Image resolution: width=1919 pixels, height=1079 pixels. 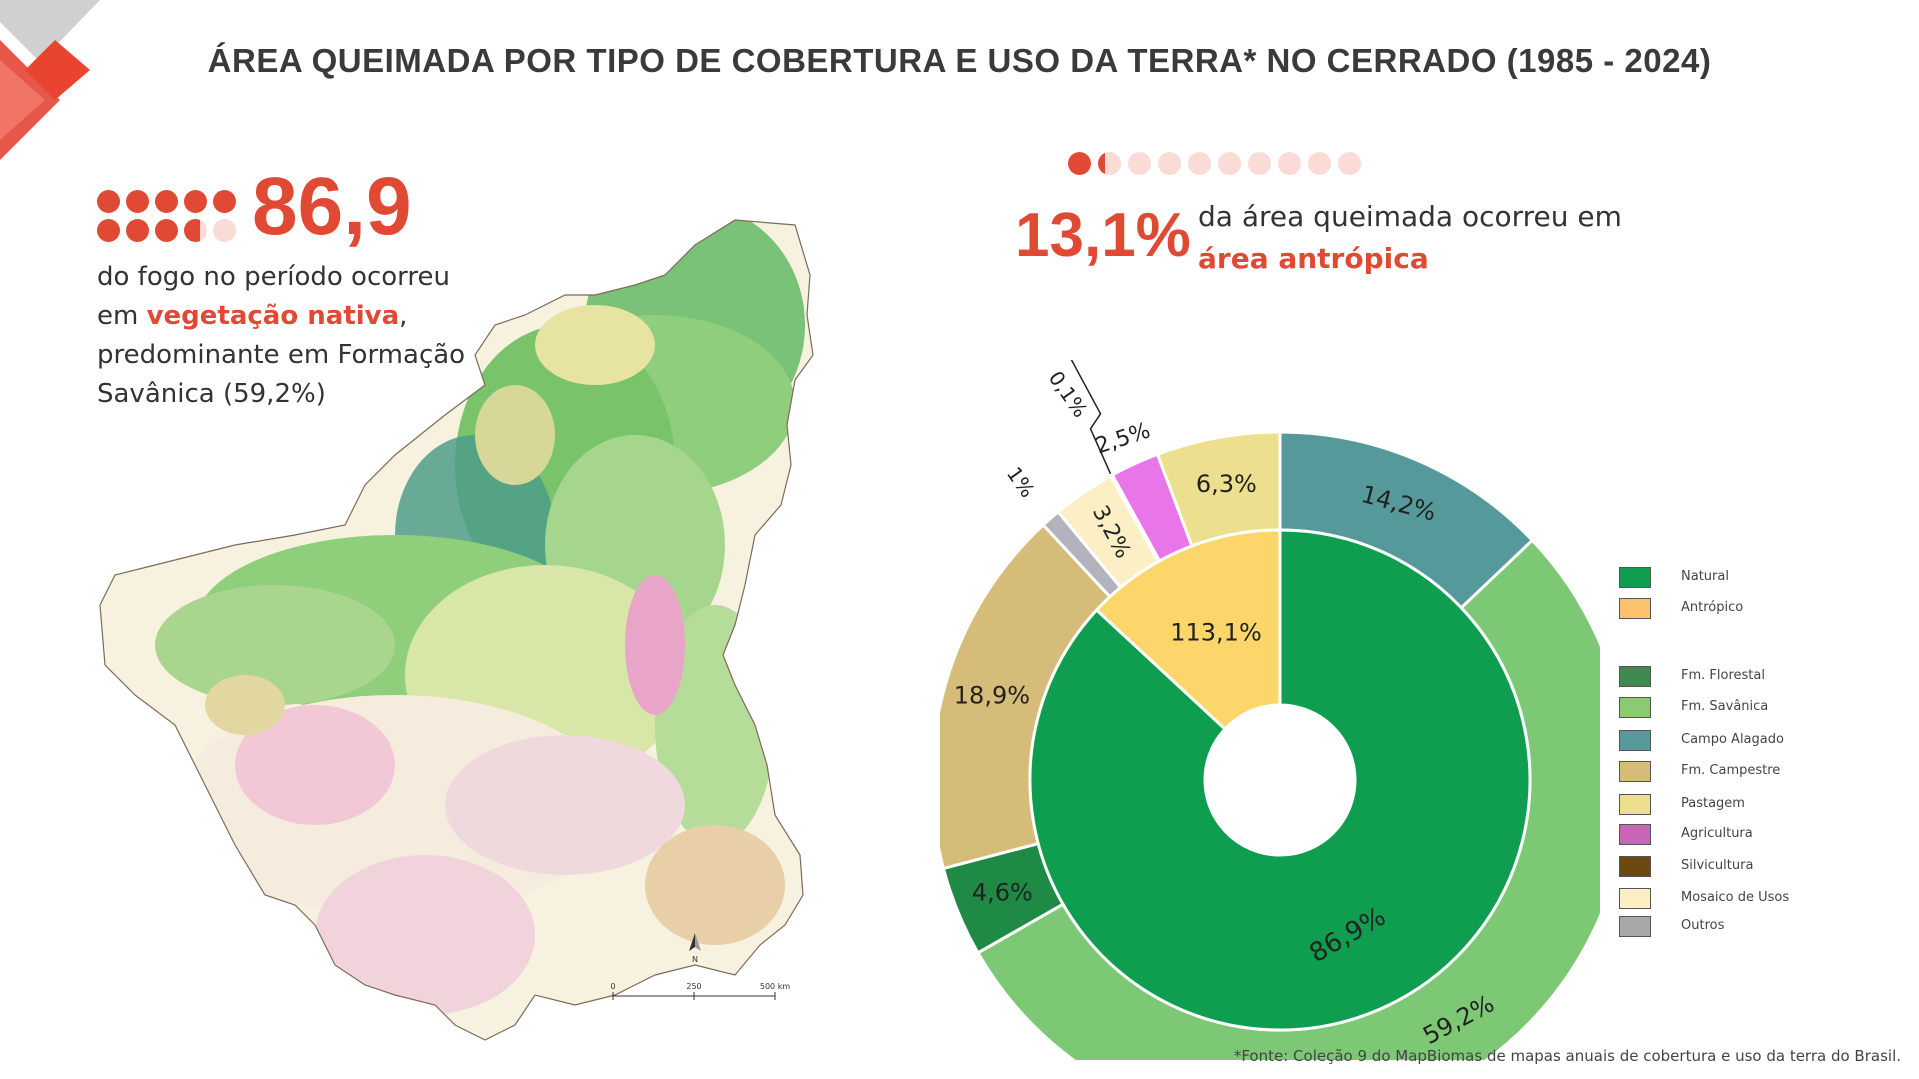 I want to click on north-arrow-icon: N, so click(x=695, y=948).